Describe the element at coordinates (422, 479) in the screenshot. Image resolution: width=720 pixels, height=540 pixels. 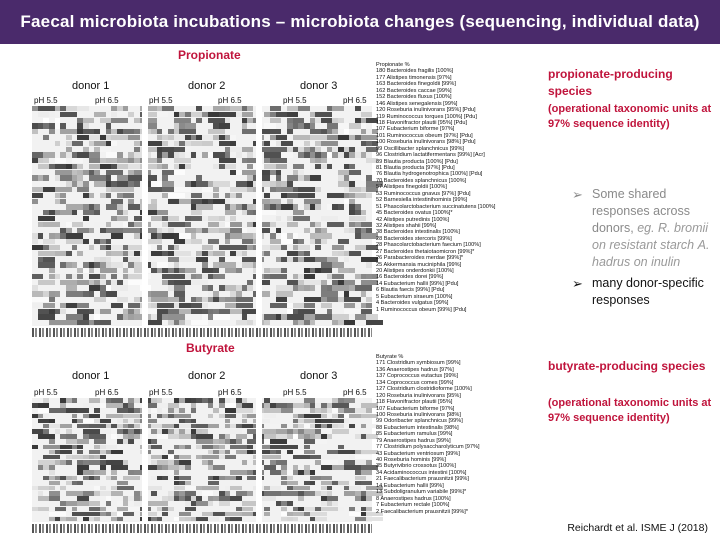
I see `species-entry: 21 Faecalibacterium prausnitzii [99%]` at that location.